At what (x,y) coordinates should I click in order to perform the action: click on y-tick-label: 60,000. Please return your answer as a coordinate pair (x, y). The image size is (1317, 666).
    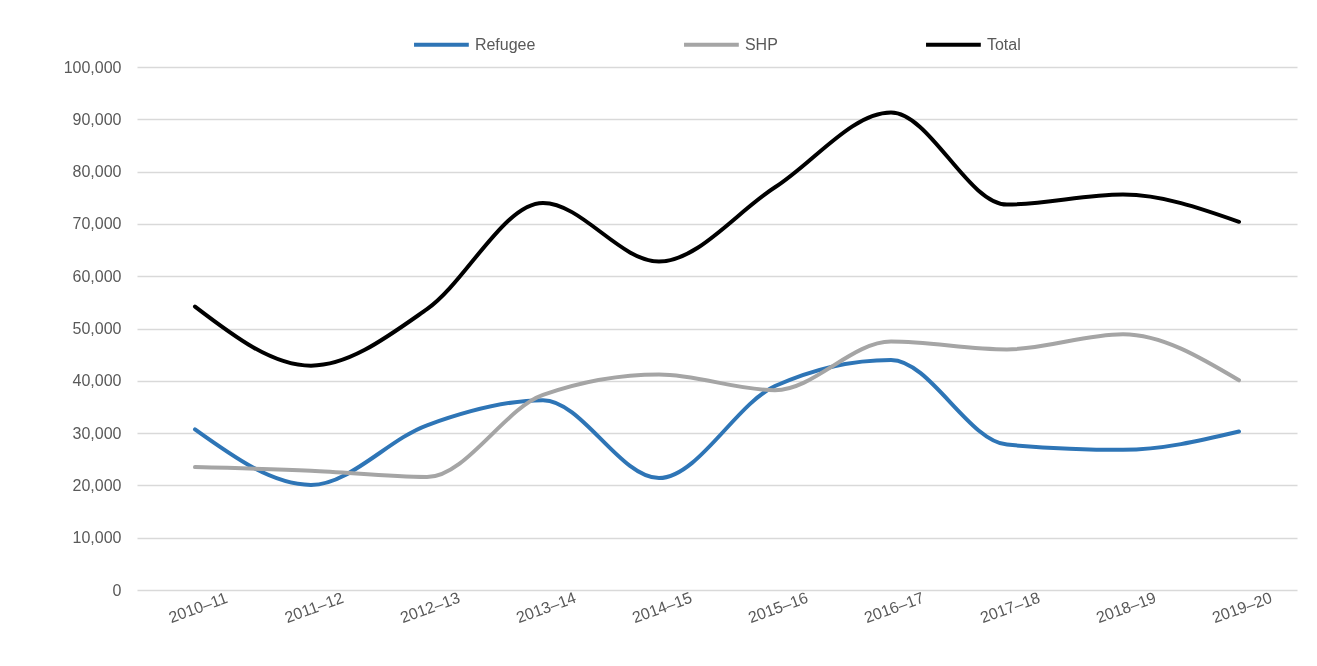
    Looking at the image, I should click on (97, 276).